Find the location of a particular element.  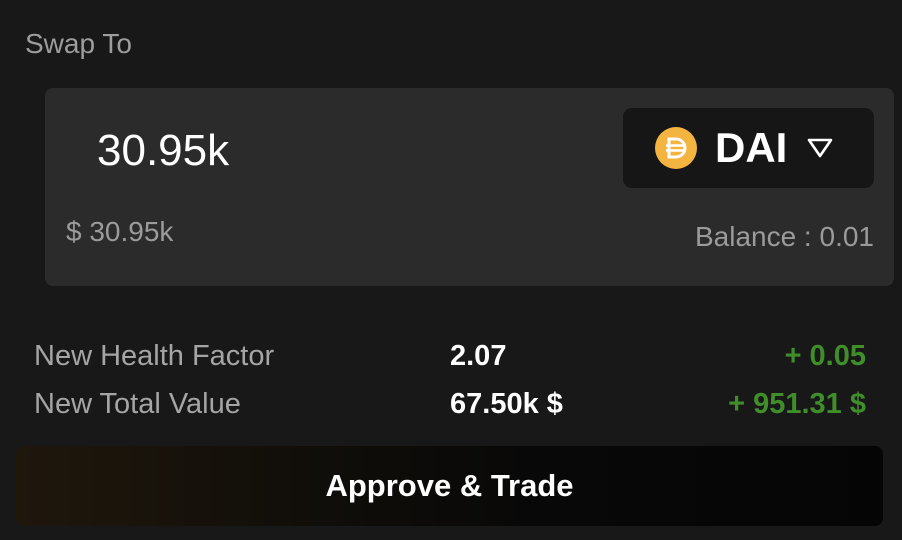

health-factor-row: New Health Factor 2.07 + 0.05 is located at coordinates (450, 360).